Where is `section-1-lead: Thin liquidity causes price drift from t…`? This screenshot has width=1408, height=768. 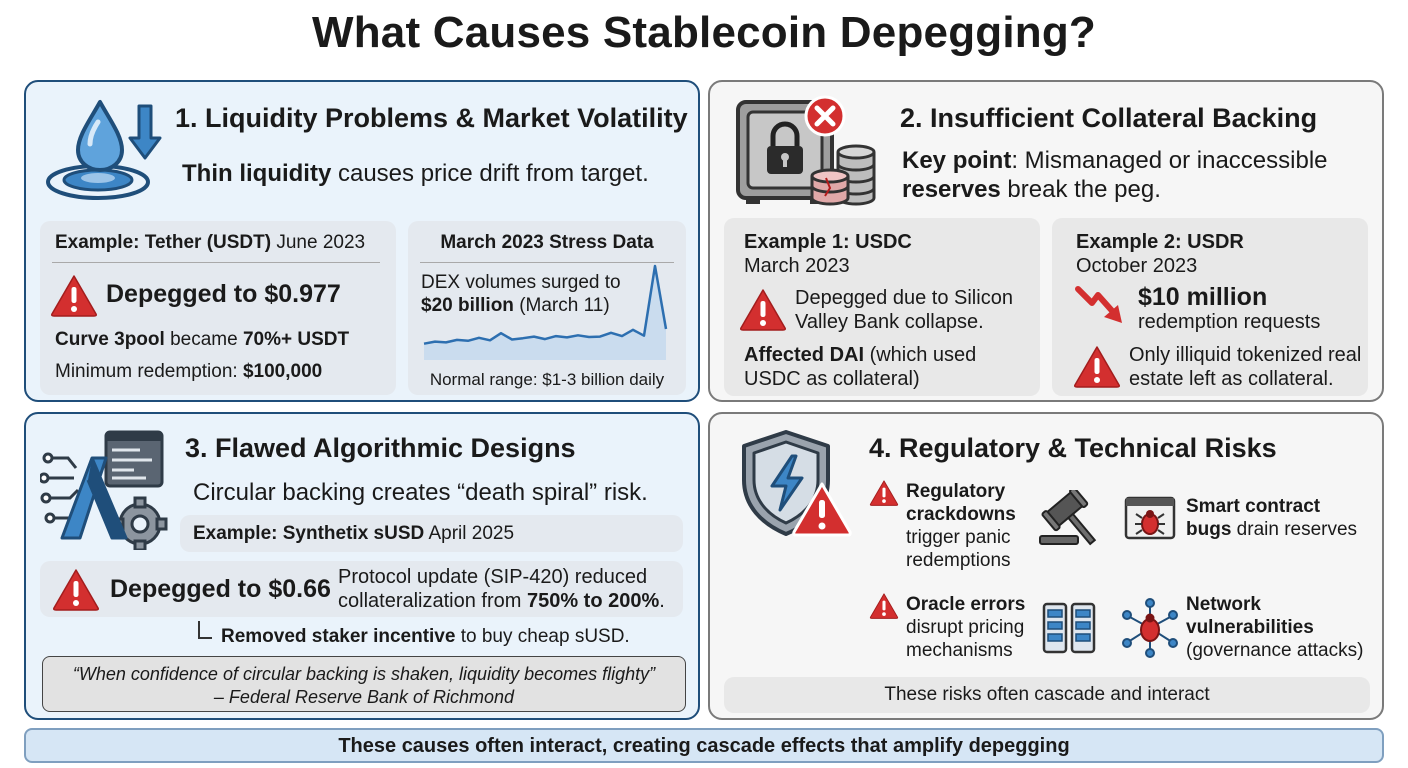
section-1-lead: Thin liquidity causes price drift from t… is located at coordinates (415, 174).